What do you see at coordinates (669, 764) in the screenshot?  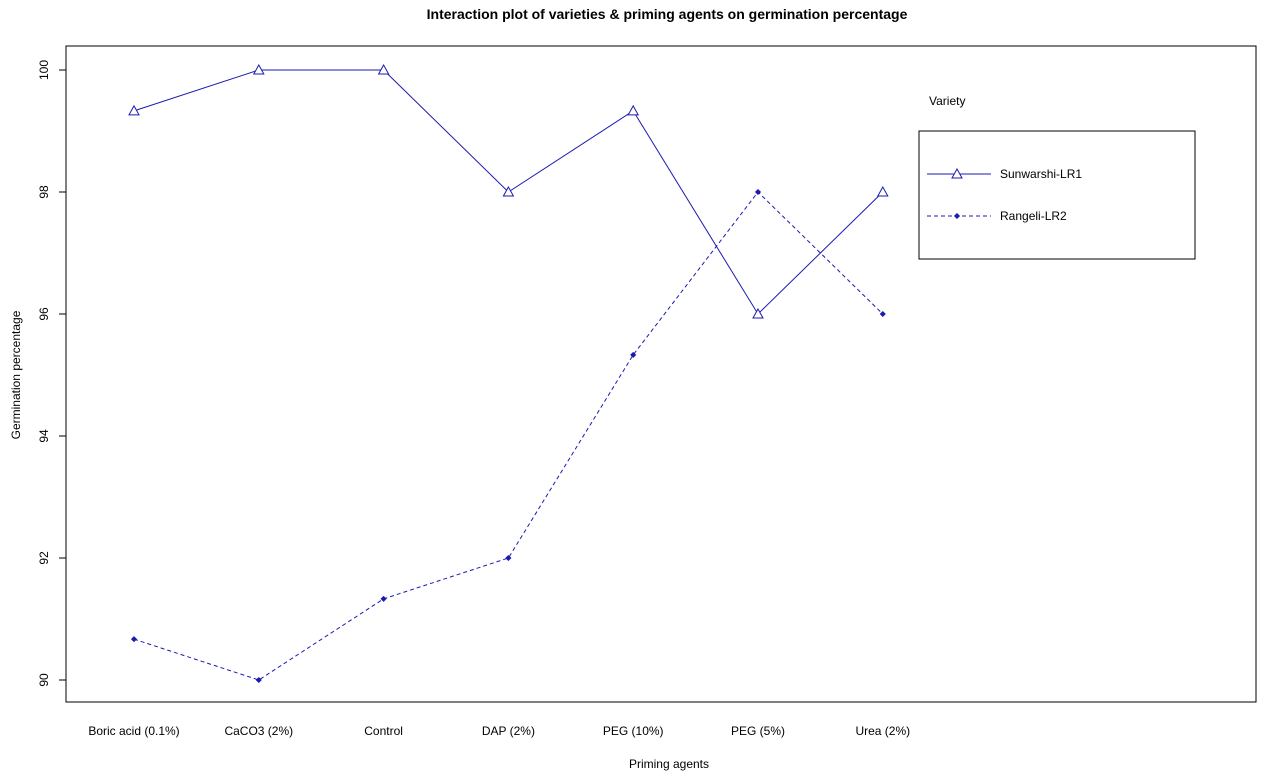 I see `x-axis-label: Priming agents` at bounding box center [669, 764].